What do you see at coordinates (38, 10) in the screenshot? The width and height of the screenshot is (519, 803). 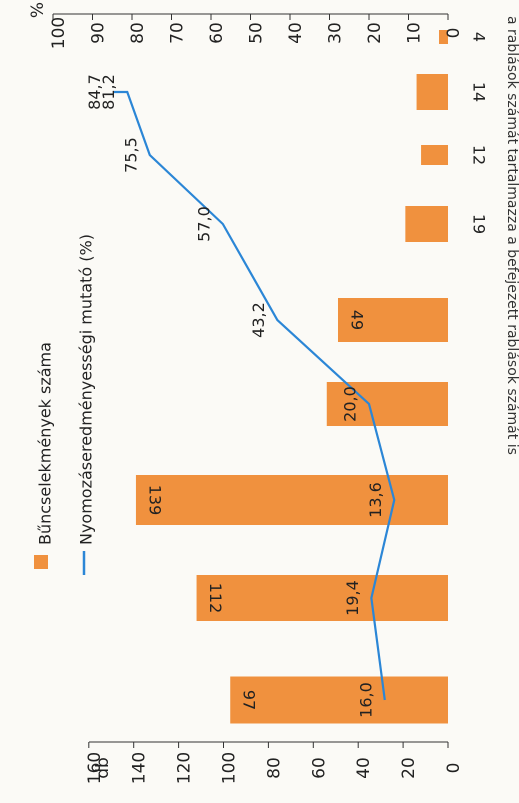 I see `right-axis-unit: %` at bounding box center [38, 10].